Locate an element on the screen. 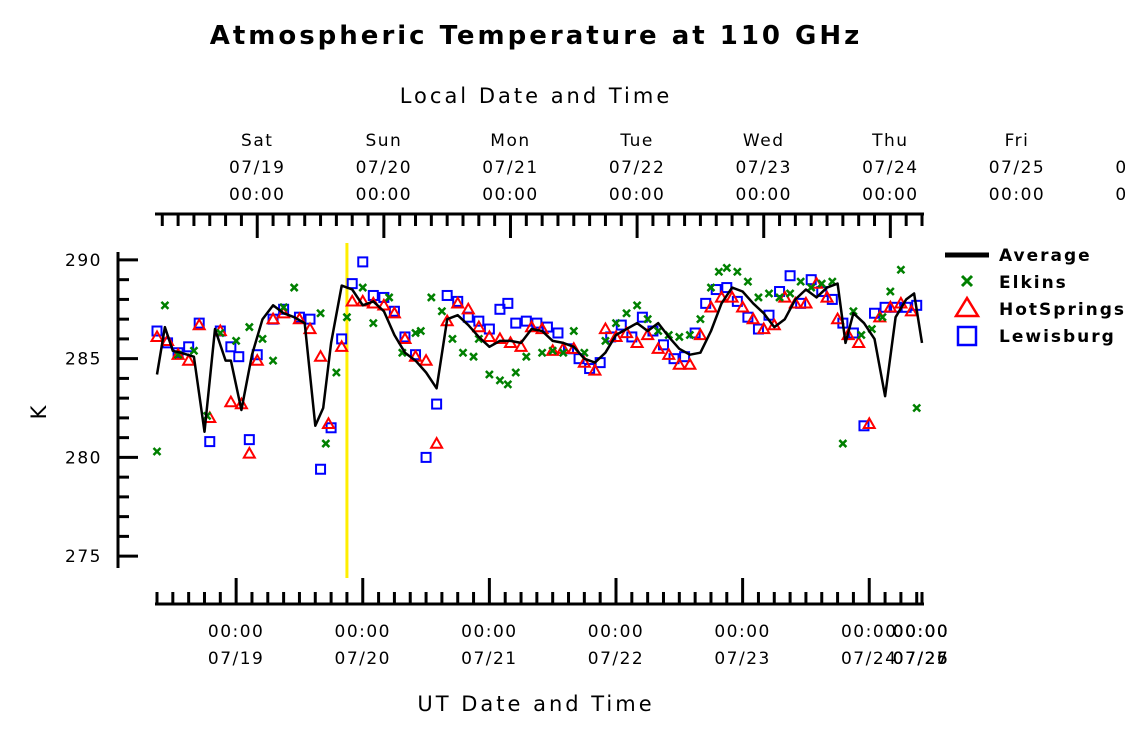 The height and width of the screenshot is (731, 1125). top-tick-date: 07/19 is located at coordinates (257, 168).